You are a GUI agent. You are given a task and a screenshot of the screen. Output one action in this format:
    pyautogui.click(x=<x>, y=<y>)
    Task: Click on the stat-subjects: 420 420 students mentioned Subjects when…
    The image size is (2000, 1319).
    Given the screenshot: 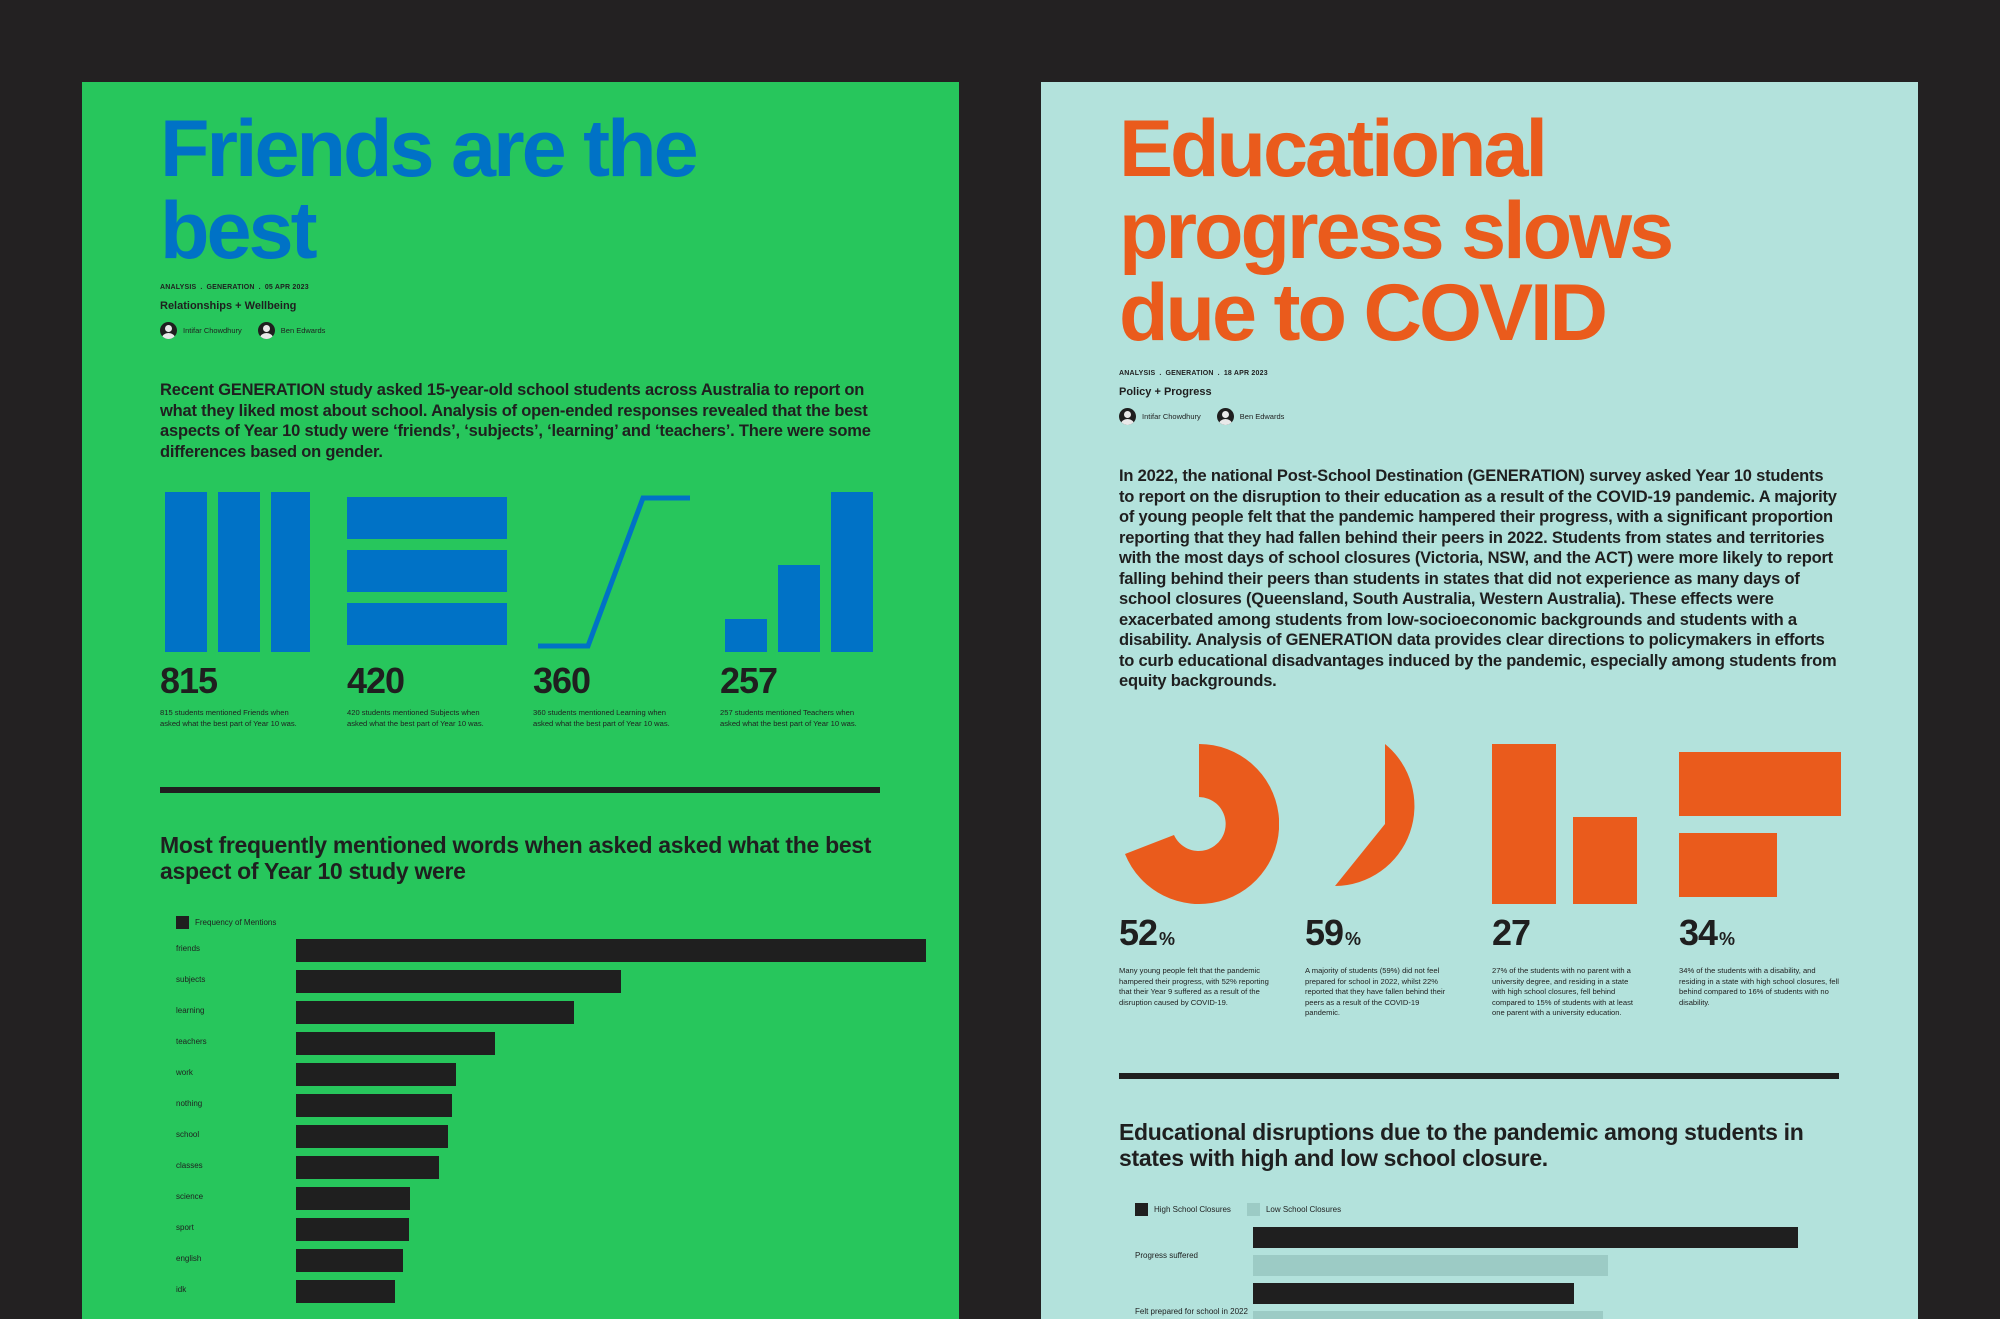 What is the action you would take?
    pyautogui.click(x=427, y=610)
    